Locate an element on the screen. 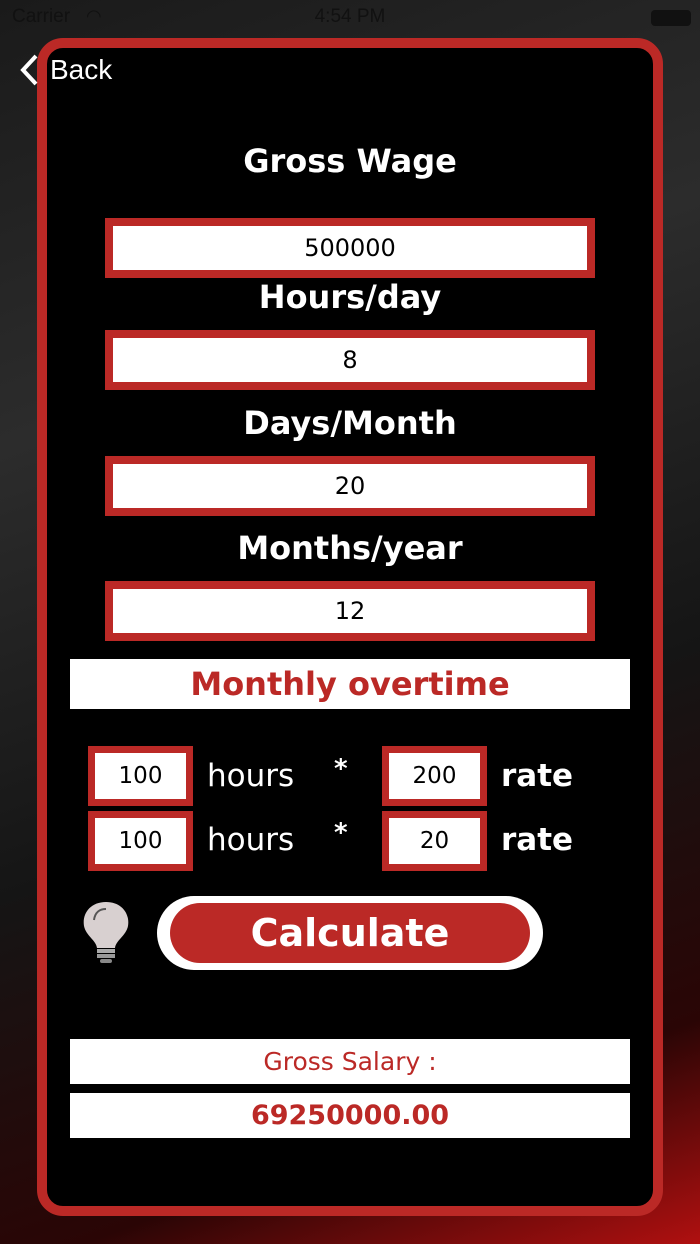  gross-wage-input is located at coordinates (350, 248).